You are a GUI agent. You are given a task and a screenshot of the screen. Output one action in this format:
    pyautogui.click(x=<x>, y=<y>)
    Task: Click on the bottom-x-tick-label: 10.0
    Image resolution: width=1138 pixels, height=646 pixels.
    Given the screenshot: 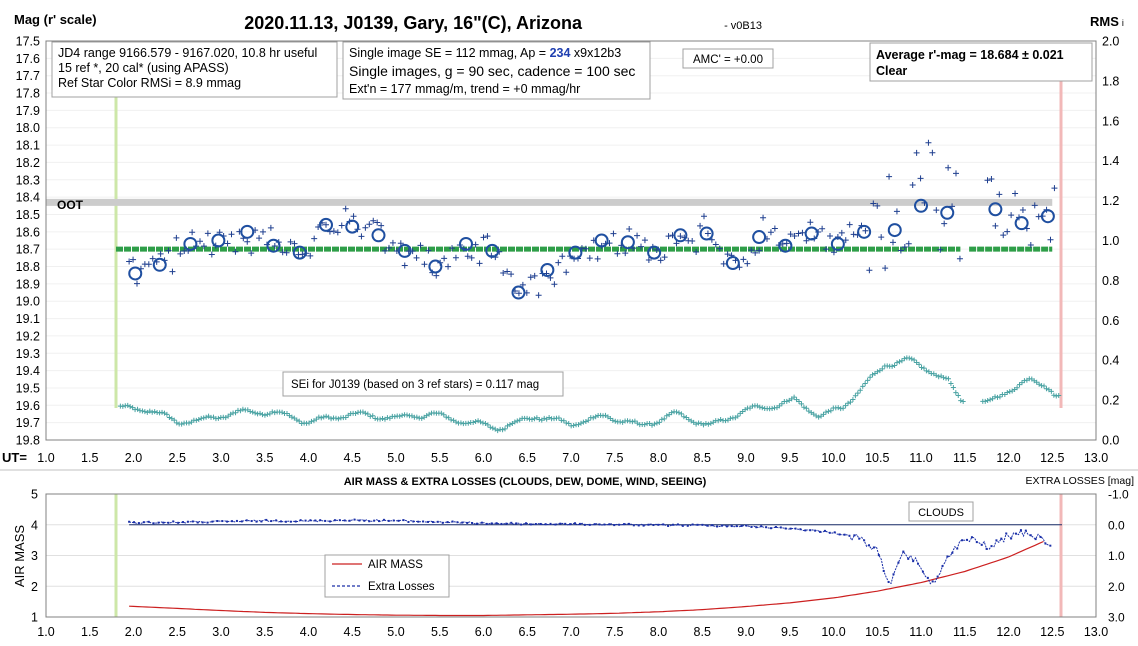 What is the action you would take?
    pyautogui.click(x=833, y=632)
    